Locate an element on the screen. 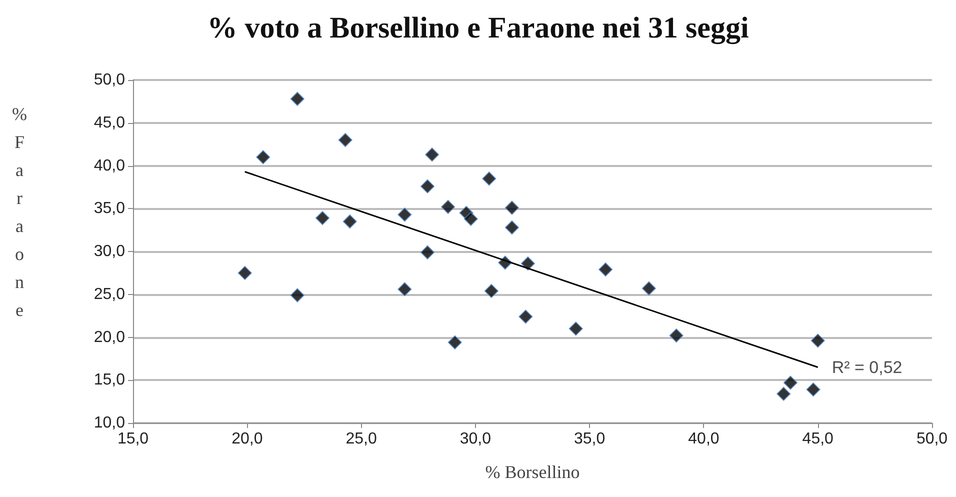 Image resolution: width=956 pixels, height=497 pixels. x-tick-label: 40,0 is located at coordinates (704, 439).